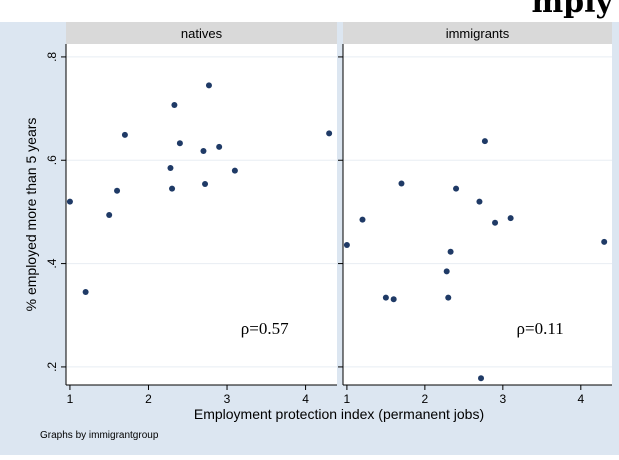 This screenshot has height=460, width=619. What do you see at coordinates (31, 215) in the screenshot?
I see `y-axis-title: % employed more than 5 years` at bounding box center [31, 215].